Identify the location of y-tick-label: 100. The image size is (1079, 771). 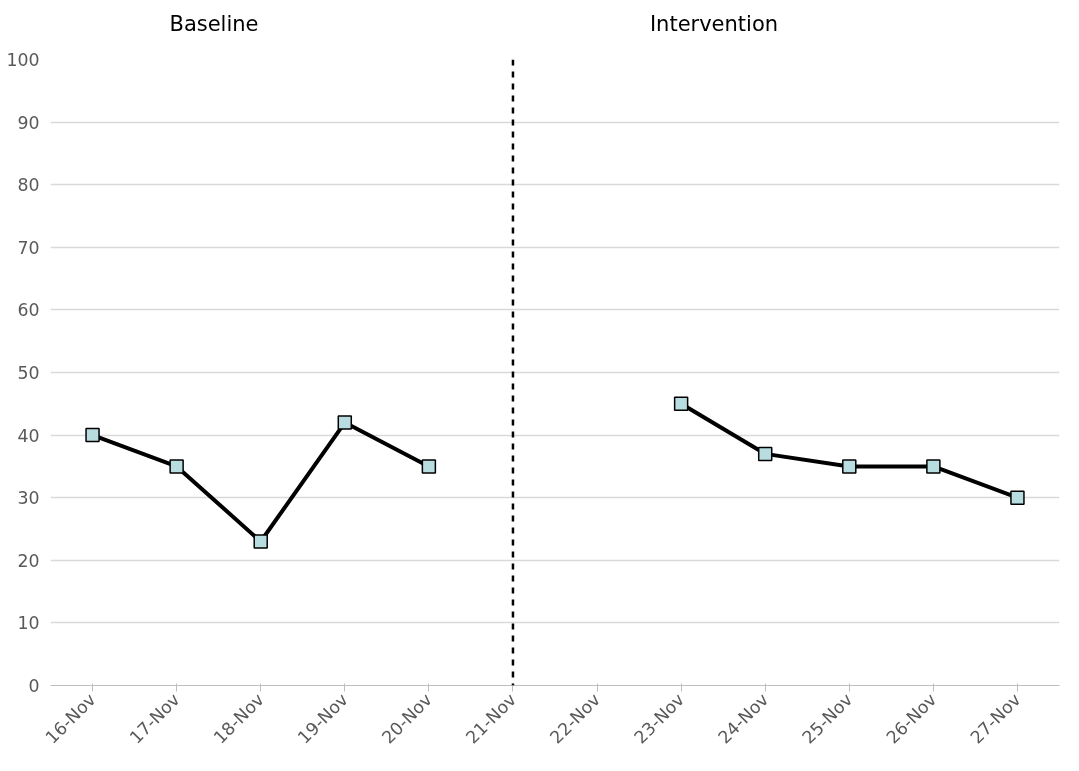
(23, 60).